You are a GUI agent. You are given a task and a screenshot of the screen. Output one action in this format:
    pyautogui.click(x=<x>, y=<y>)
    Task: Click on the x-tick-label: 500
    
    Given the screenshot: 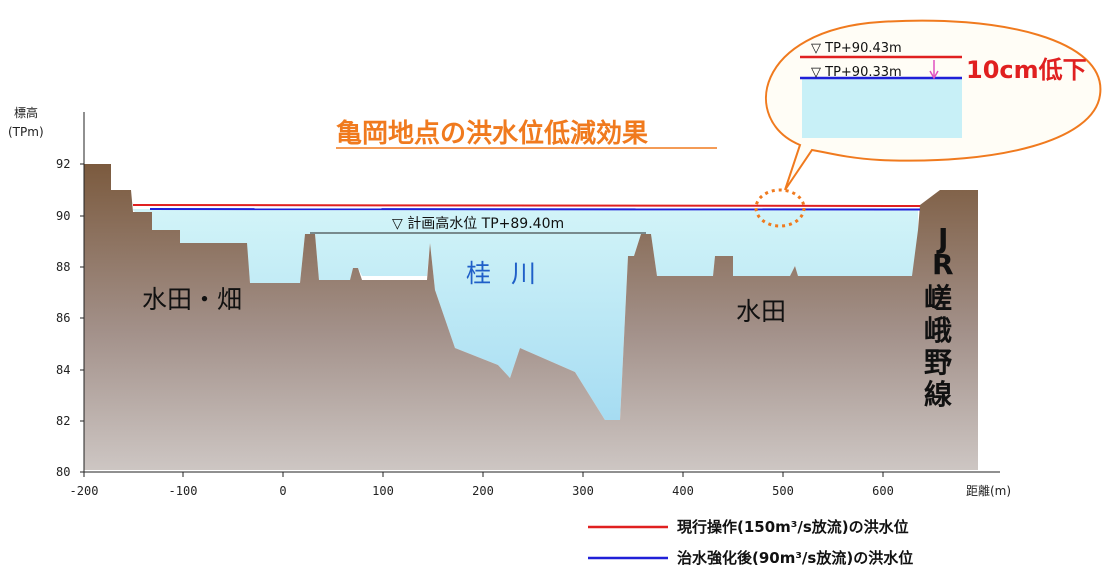 What is the action you would take?
    pyautogui.click(x=783, y=491)
    